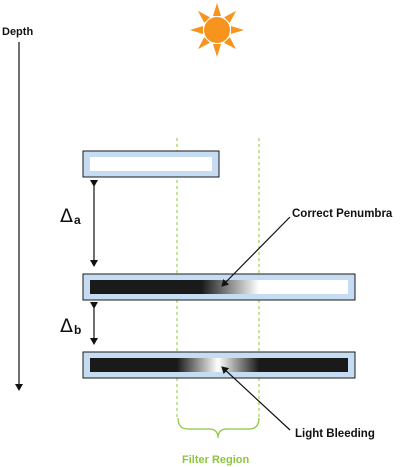  I want to click on delta-b-label: Δb, so click(71, 326).